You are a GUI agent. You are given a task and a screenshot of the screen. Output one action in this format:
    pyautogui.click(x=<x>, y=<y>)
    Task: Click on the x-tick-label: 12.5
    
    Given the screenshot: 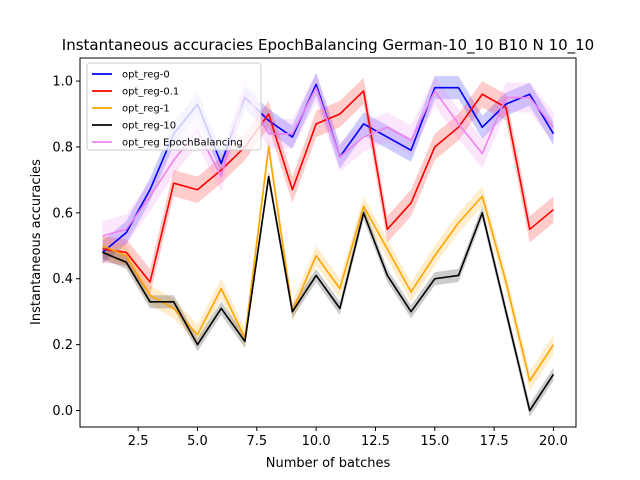 What is the action you would take?
    pyautogui.click(x=375, y=441)
    